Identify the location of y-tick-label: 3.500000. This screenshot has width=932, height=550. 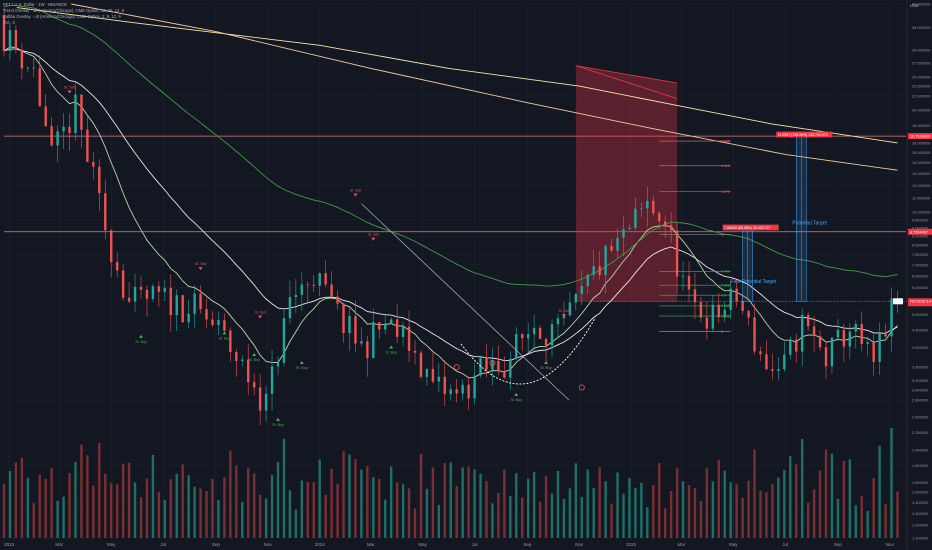
(920, 367).